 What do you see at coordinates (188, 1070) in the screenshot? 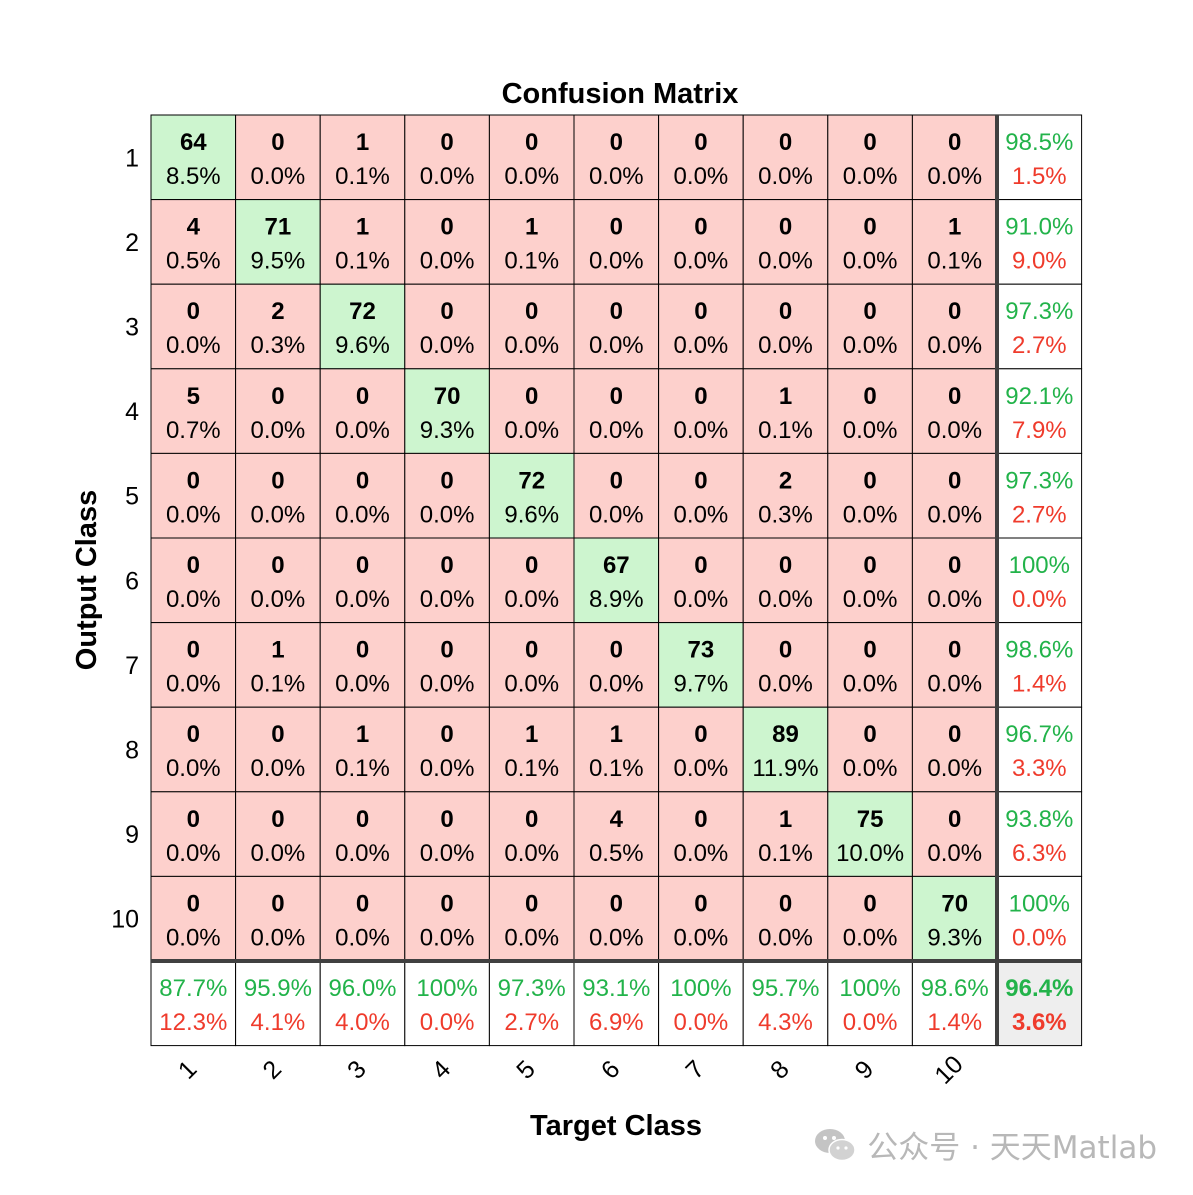
I see `column-tick-label: 1` at bounding box center [188, 1070].